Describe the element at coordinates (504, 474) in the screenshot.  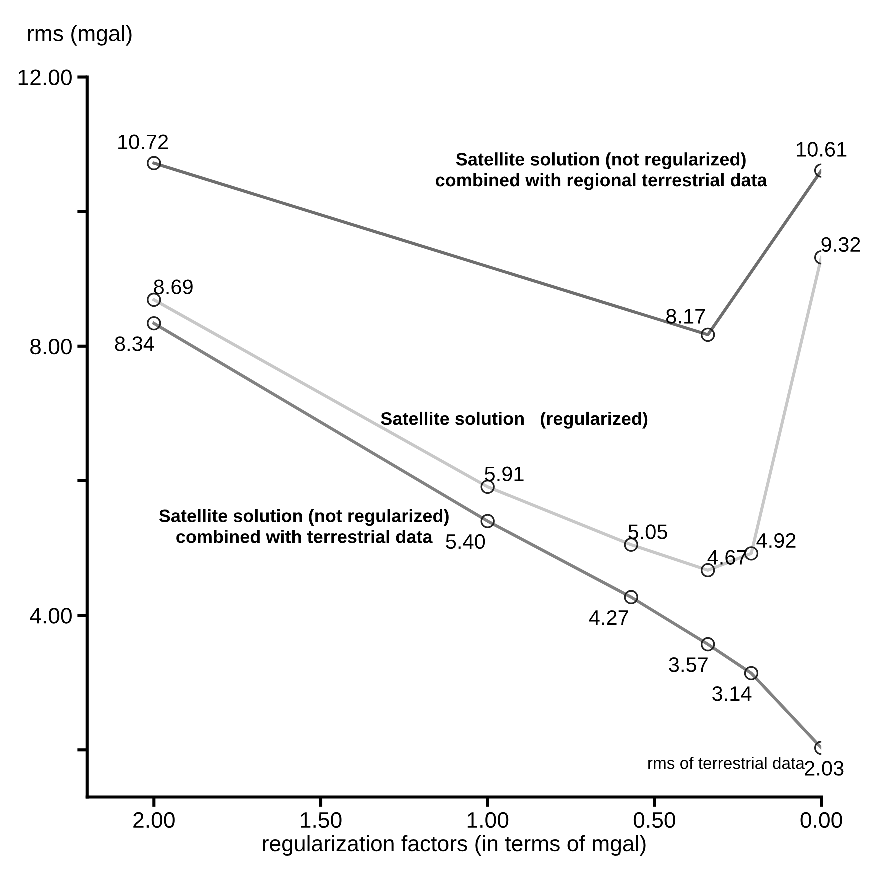
I see `data-label: 5.91` at that location.